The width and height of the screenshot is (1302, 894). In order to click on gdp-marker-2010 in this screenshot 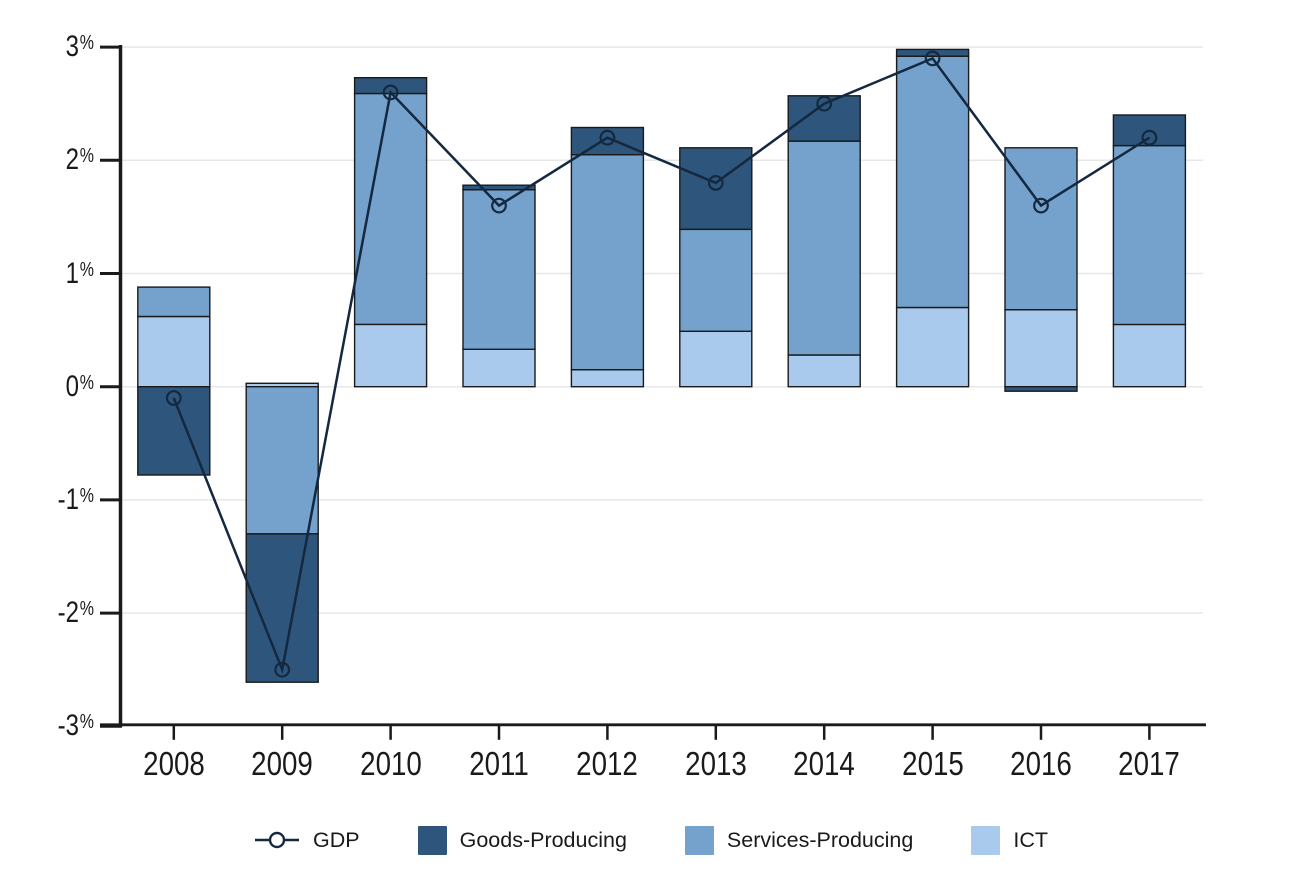, I will do `click(390, 92)`.